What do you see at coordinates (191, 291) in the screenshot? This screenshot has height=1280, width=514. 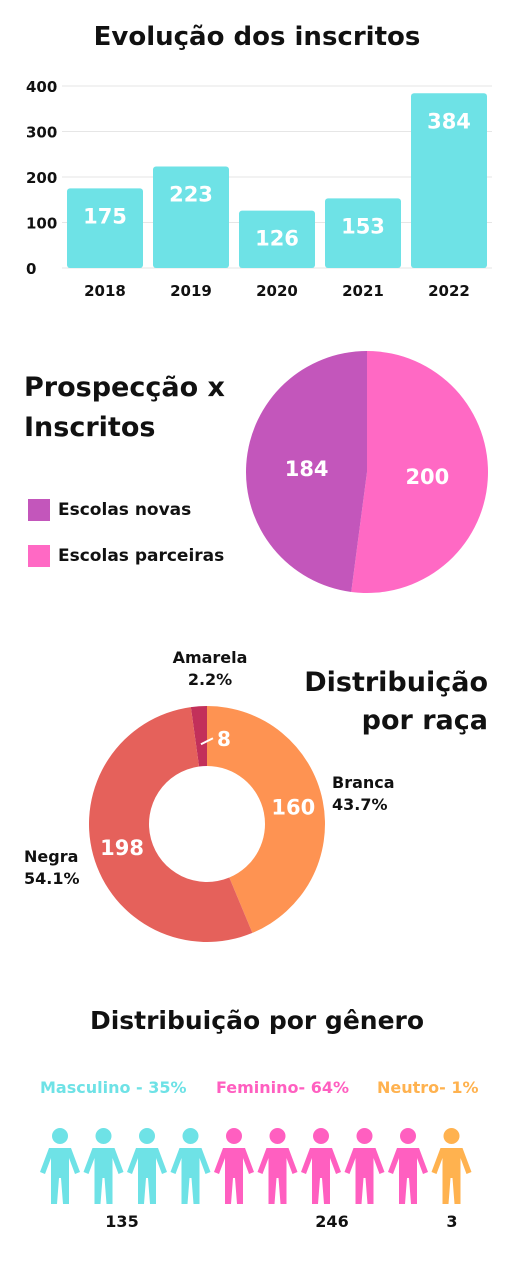 I see `x-tick-label: 2019` at bounding box center [191, 291].